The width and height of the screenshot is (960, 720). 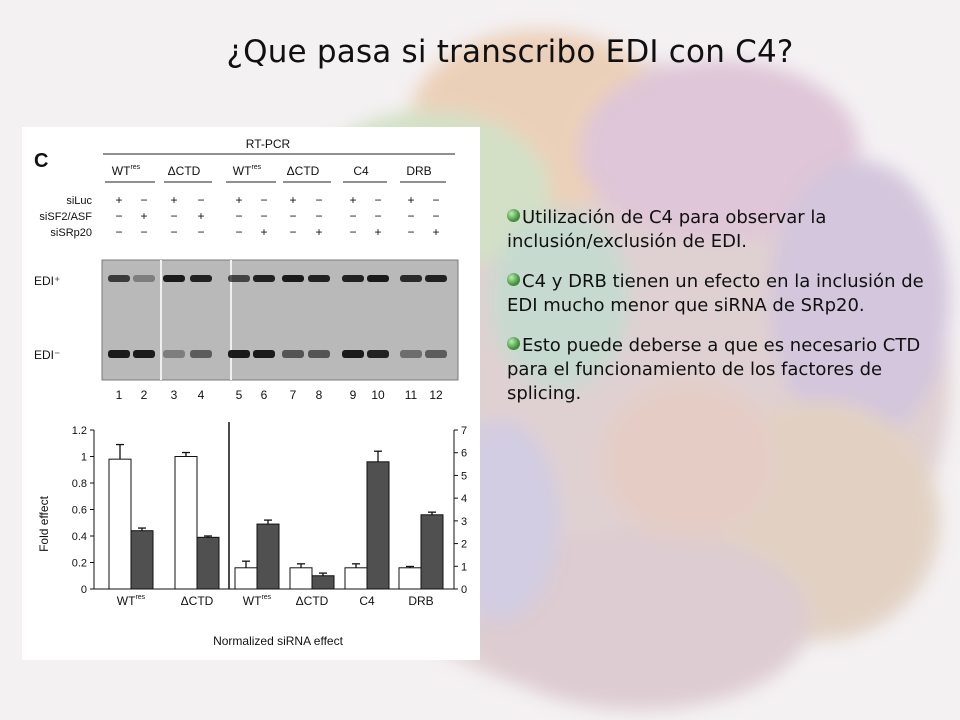 What do you see at coordinates (47, 281) in the screenshot?
I see `band-label-edi-plus: EDI⁺` at bounding box center [47, 281].